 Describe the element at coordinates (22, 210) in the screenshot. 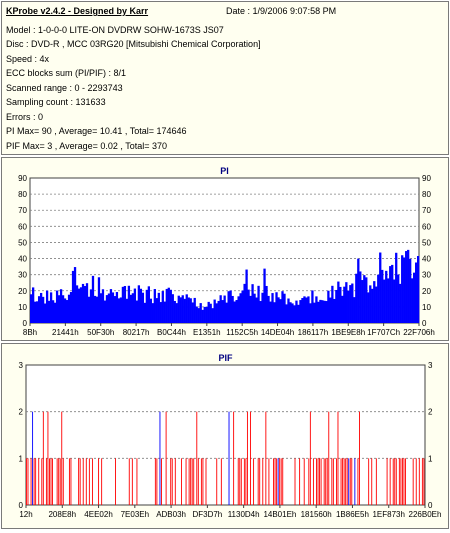

I see `pi-ytick-left: 70` at that location.